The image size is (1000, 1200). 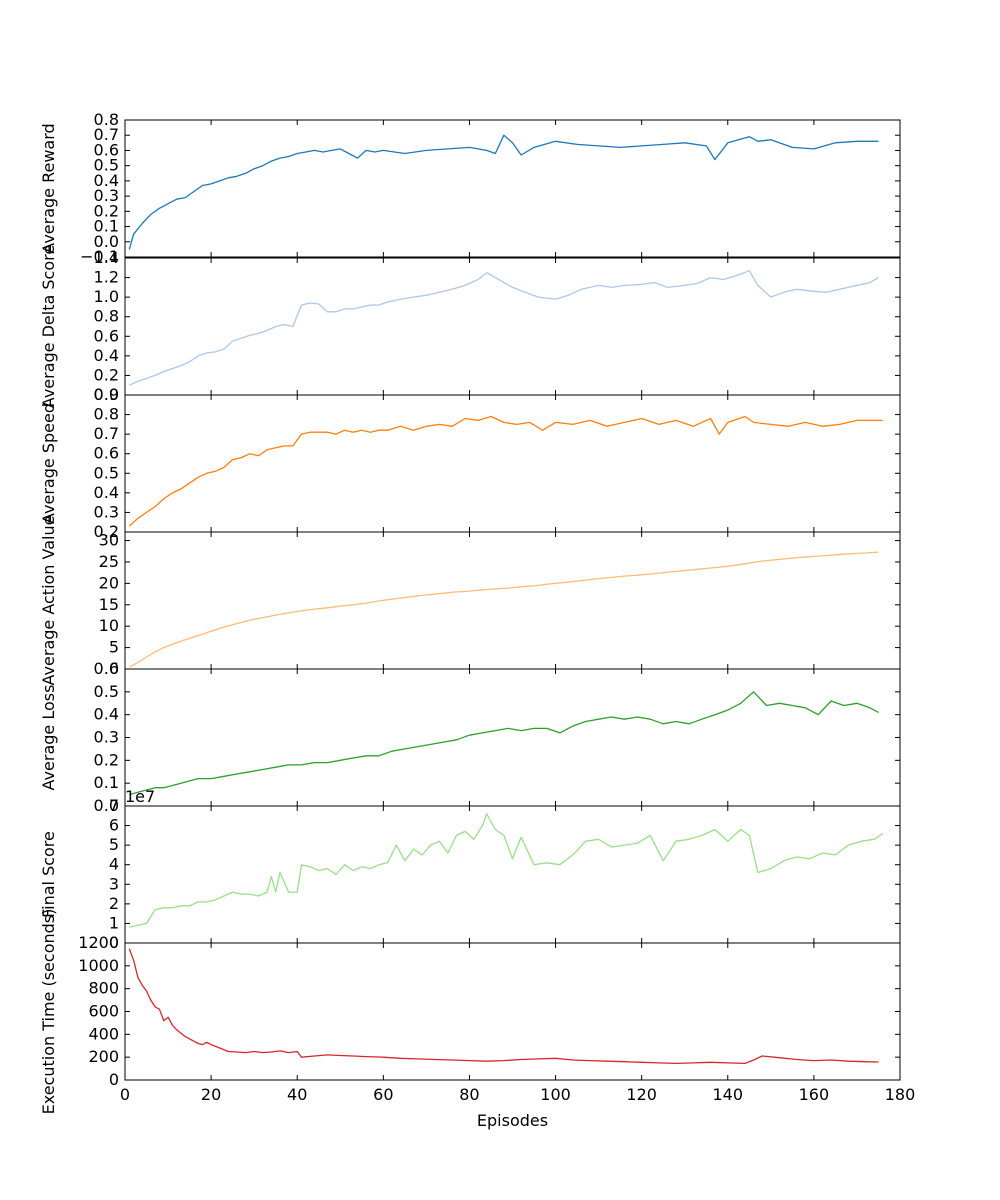 What do you see at coordinates (48, 1012) in the screenshot?
I see `y-axis-label: Execution Time (seconds)` at bounding box center [48, 1012].